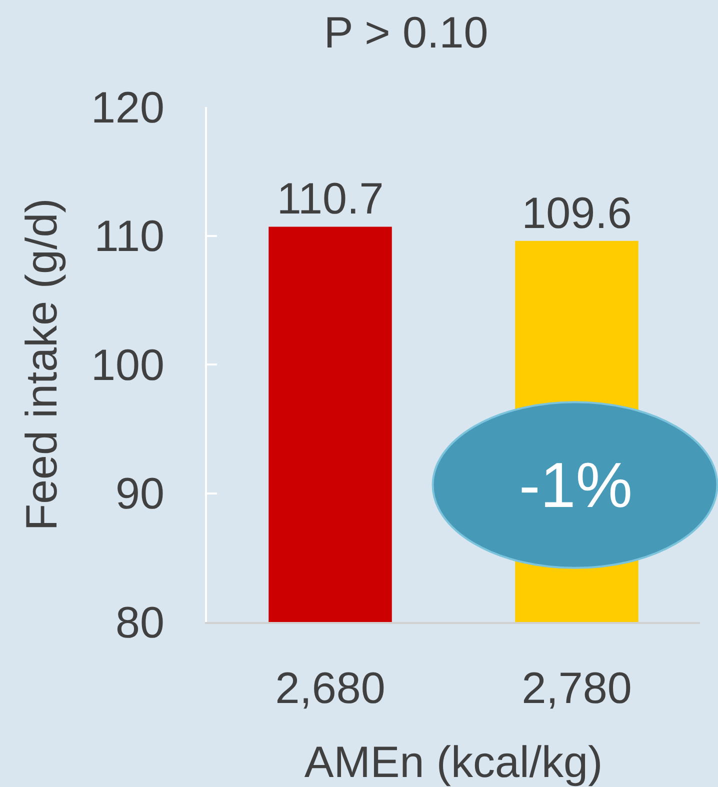  I want to click on annotation: -1%, so click(575, 485).